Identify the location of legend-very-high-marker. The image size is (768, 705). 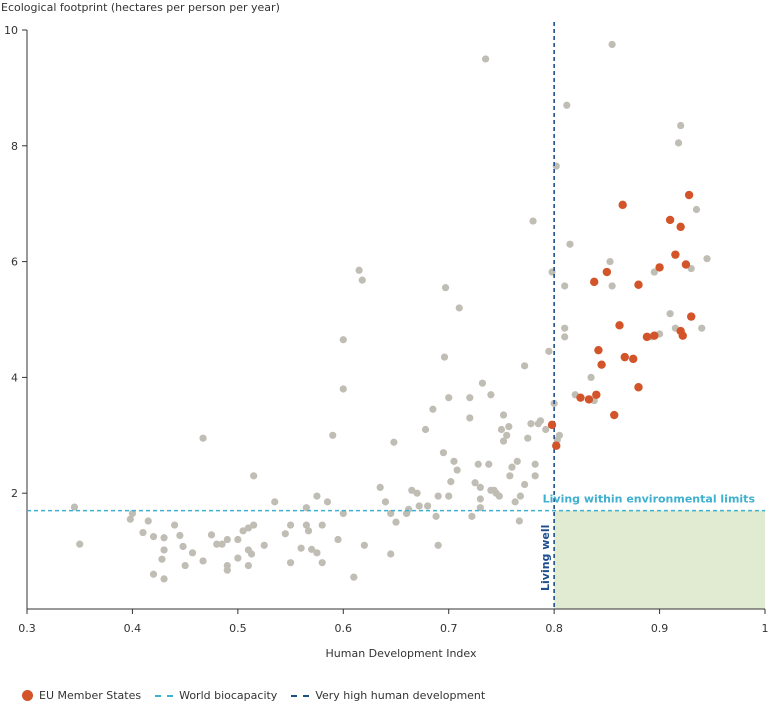
(300, 695).